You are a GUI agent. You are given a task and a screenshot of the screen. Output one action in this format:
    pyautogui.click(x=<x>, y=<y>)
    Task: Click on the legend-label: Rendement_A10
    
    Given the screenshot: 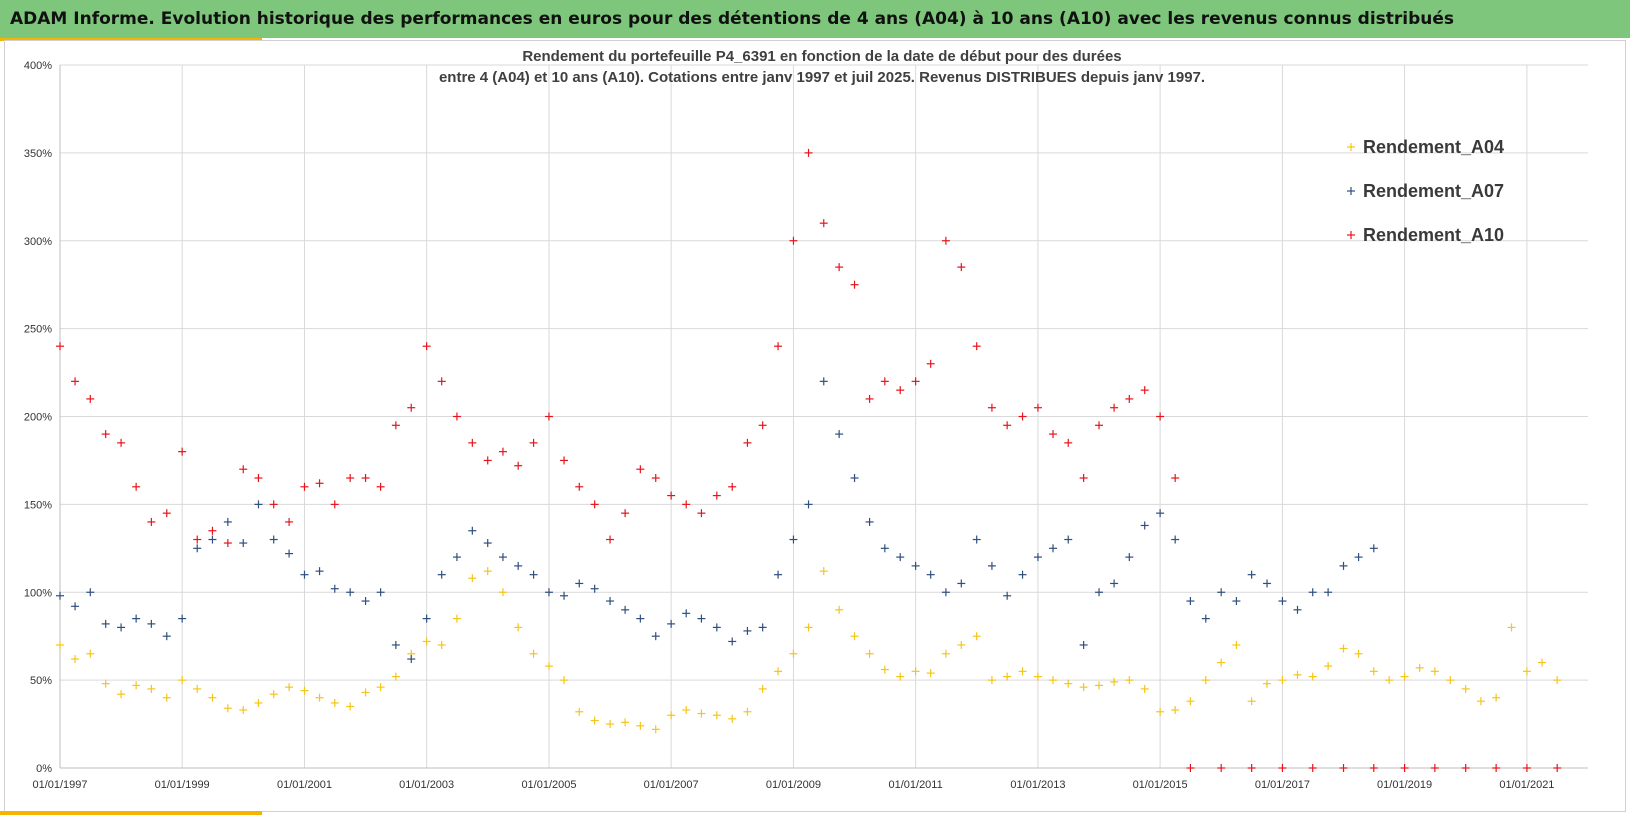 What is the action you would take?
    pyautogui.click(x=1433, y=235)
    